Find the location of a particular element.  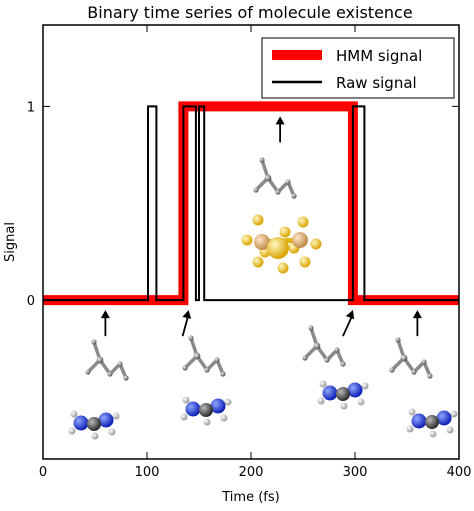

x-tick-label: 400 is located at coordinates (459, 472).